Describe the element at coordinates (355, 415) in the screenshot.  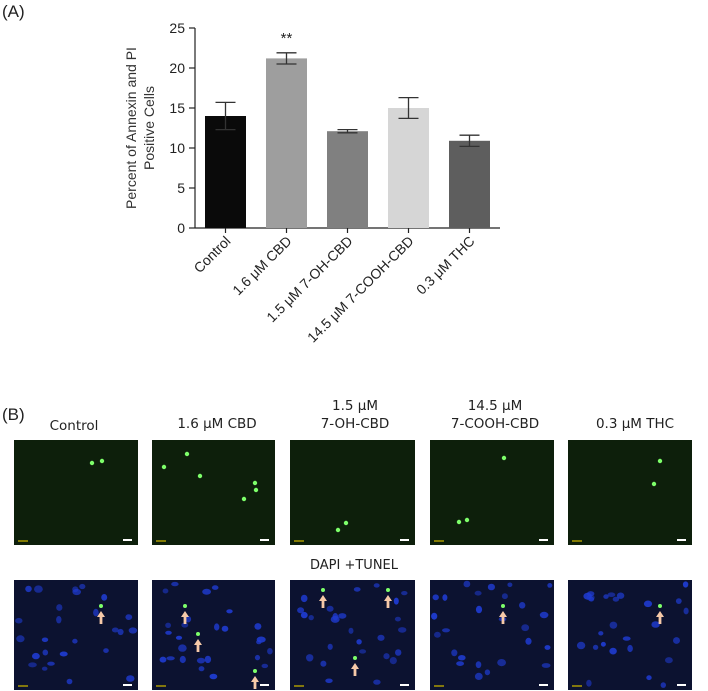
I see `micro-col-label-7oh-cbd: 1.5 μM 7-OH-CBD` at that location.